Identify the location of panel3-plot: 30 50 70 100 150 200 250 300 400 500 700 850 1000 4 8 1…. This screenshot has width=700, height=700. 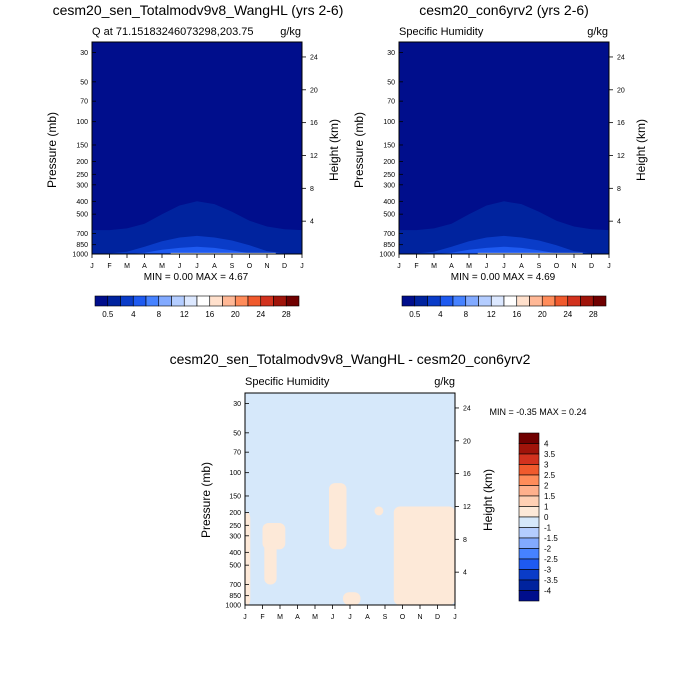
(348, 506).